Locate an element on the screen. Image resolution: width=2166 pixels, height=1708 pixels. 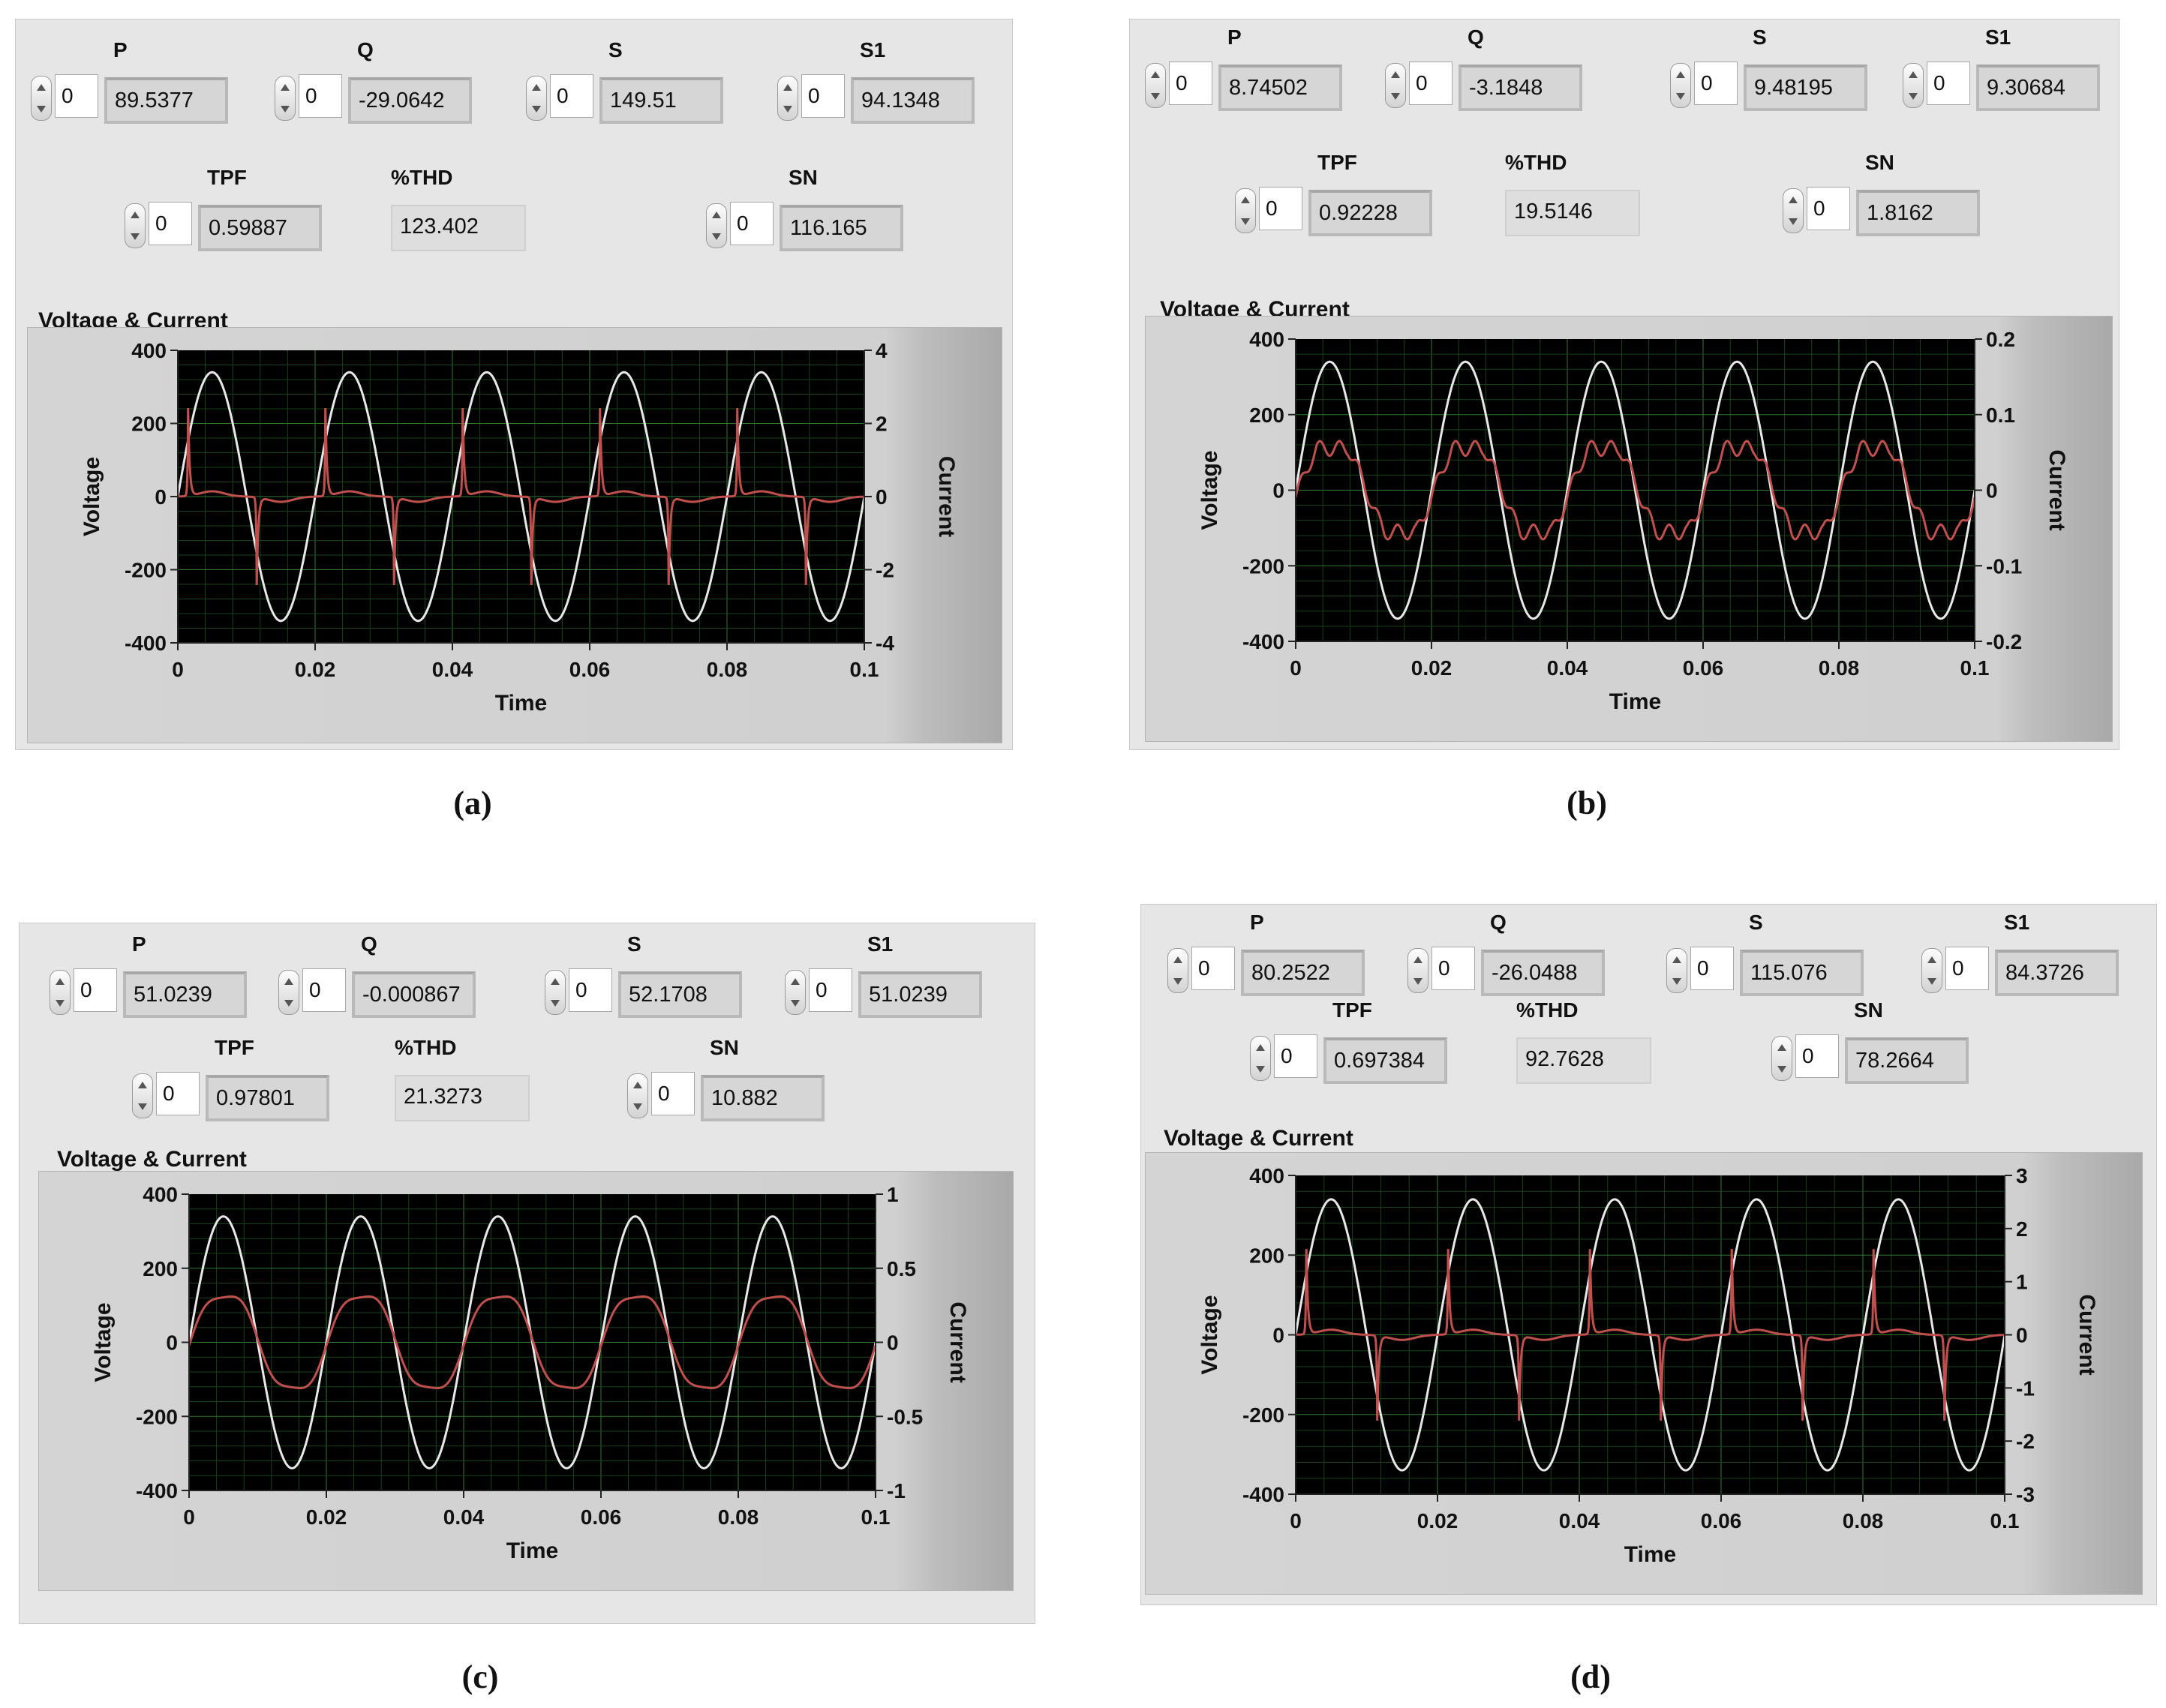
q-value-indicator: -26.0488 is located at coordinates (1543, 973).